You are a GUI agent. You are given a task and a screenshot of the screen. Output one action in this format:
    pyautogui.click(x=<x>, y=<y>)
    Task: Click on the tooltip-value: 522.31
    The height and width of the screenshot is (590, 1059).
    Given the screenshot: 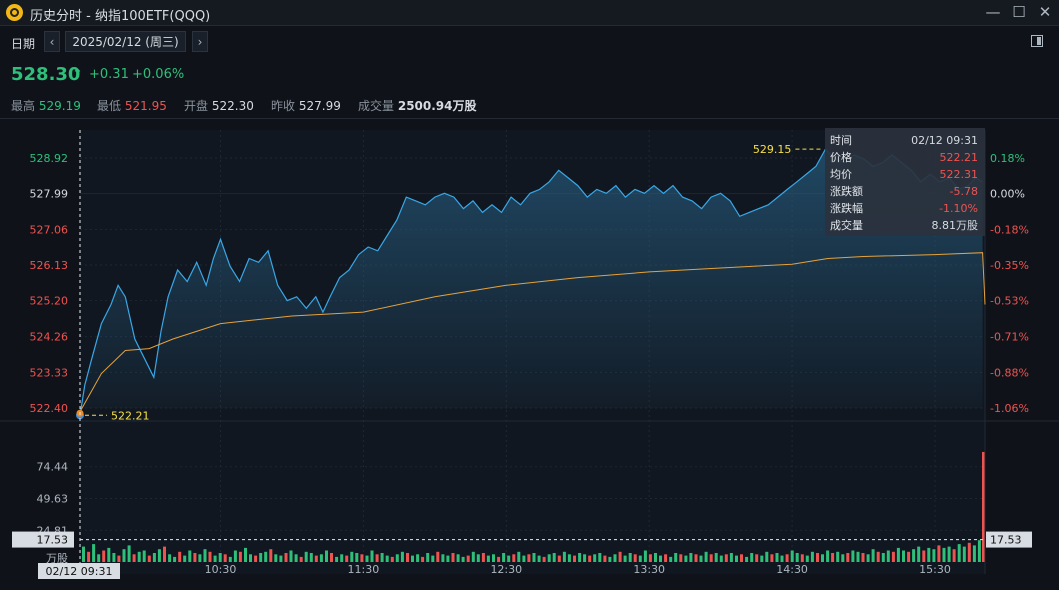 What is the action you would take?
    pyautogui.click(x=959, y=174)
    